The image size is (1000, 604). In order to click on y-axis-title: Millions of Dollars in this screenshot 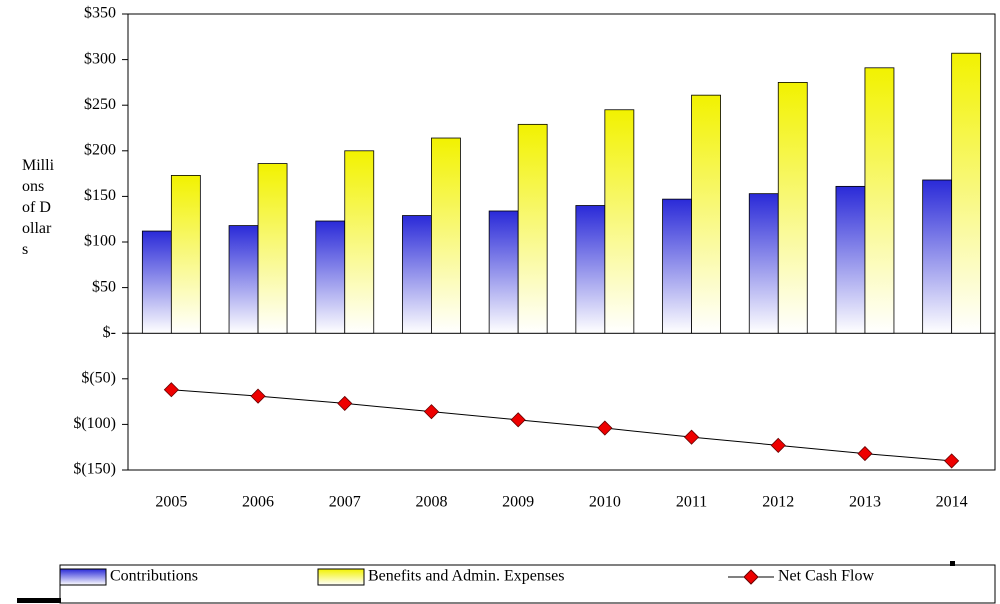, I will do `click(38, 207)`.